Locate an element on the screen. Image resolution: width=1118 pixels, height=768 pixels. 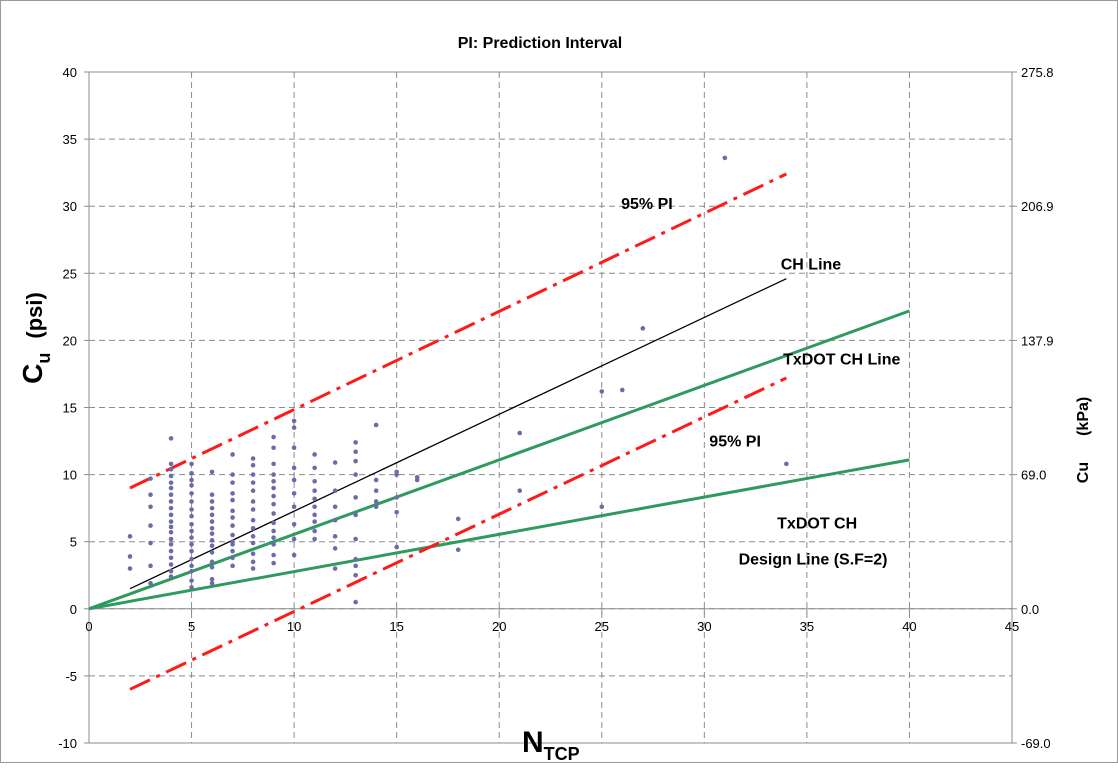
y-tick-label: 0 is located at coordinates (73, 609).